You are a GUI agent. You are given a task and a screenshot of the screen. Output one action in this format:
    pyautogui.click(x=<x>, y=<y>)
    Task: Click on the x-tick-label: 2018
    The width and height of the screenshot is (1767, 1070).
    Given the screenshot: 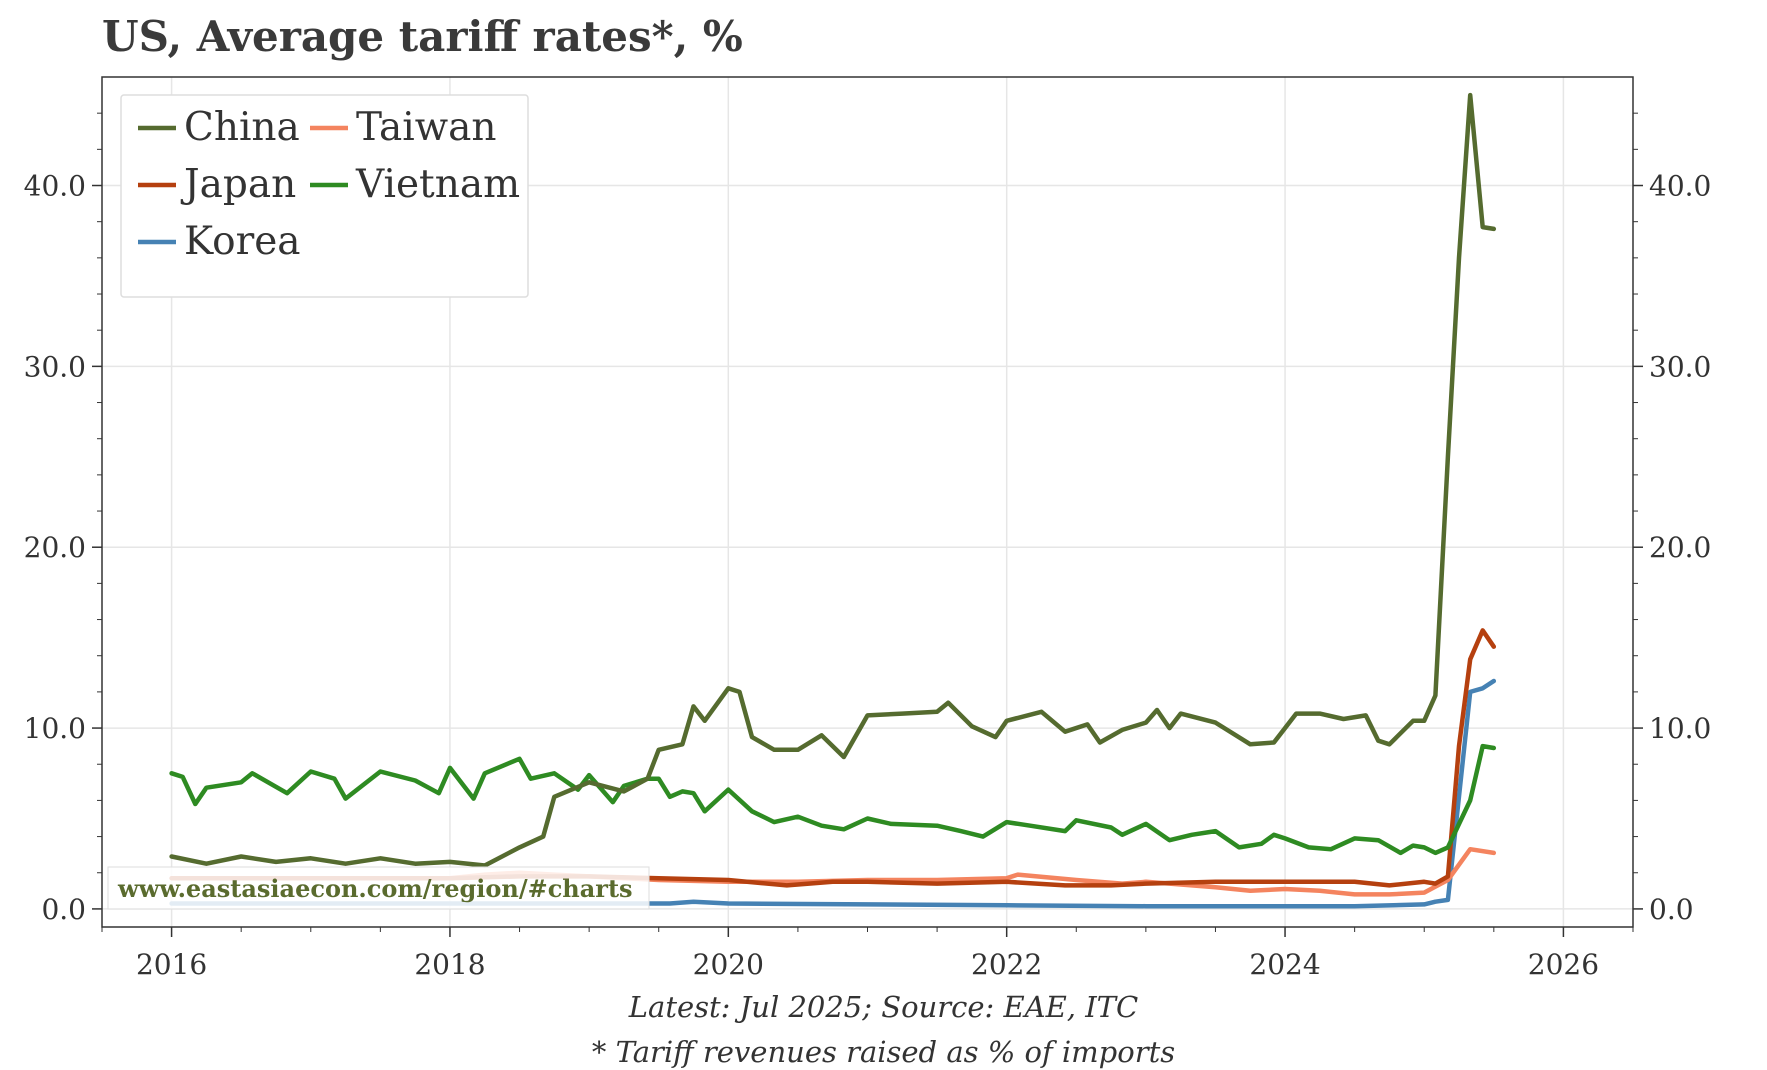 What is the action you would take?
    pyautogui.click(x=449, y=964)
    